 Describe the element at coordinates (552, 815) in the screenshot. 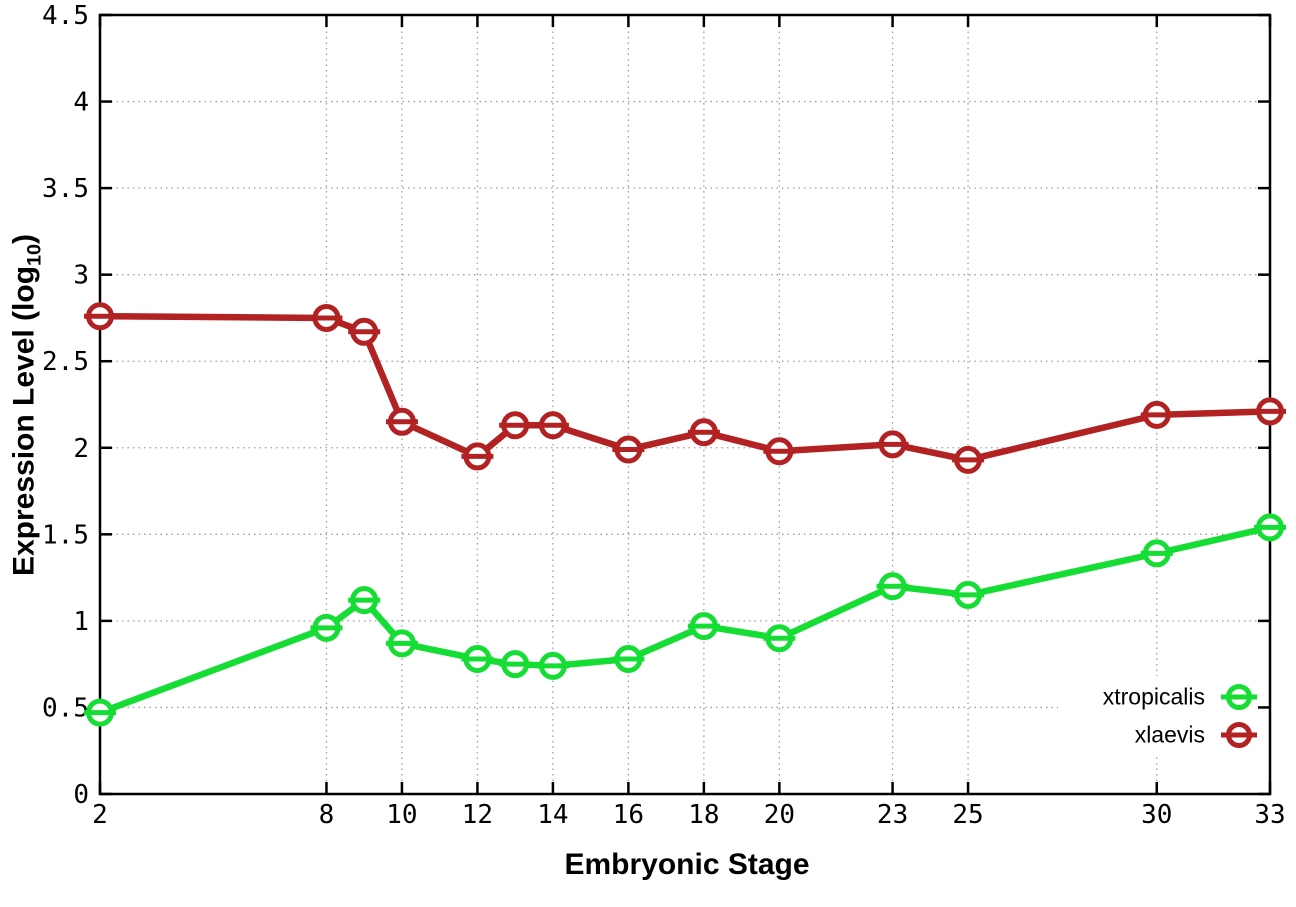

I see `x-tick-label: 14` at that location.